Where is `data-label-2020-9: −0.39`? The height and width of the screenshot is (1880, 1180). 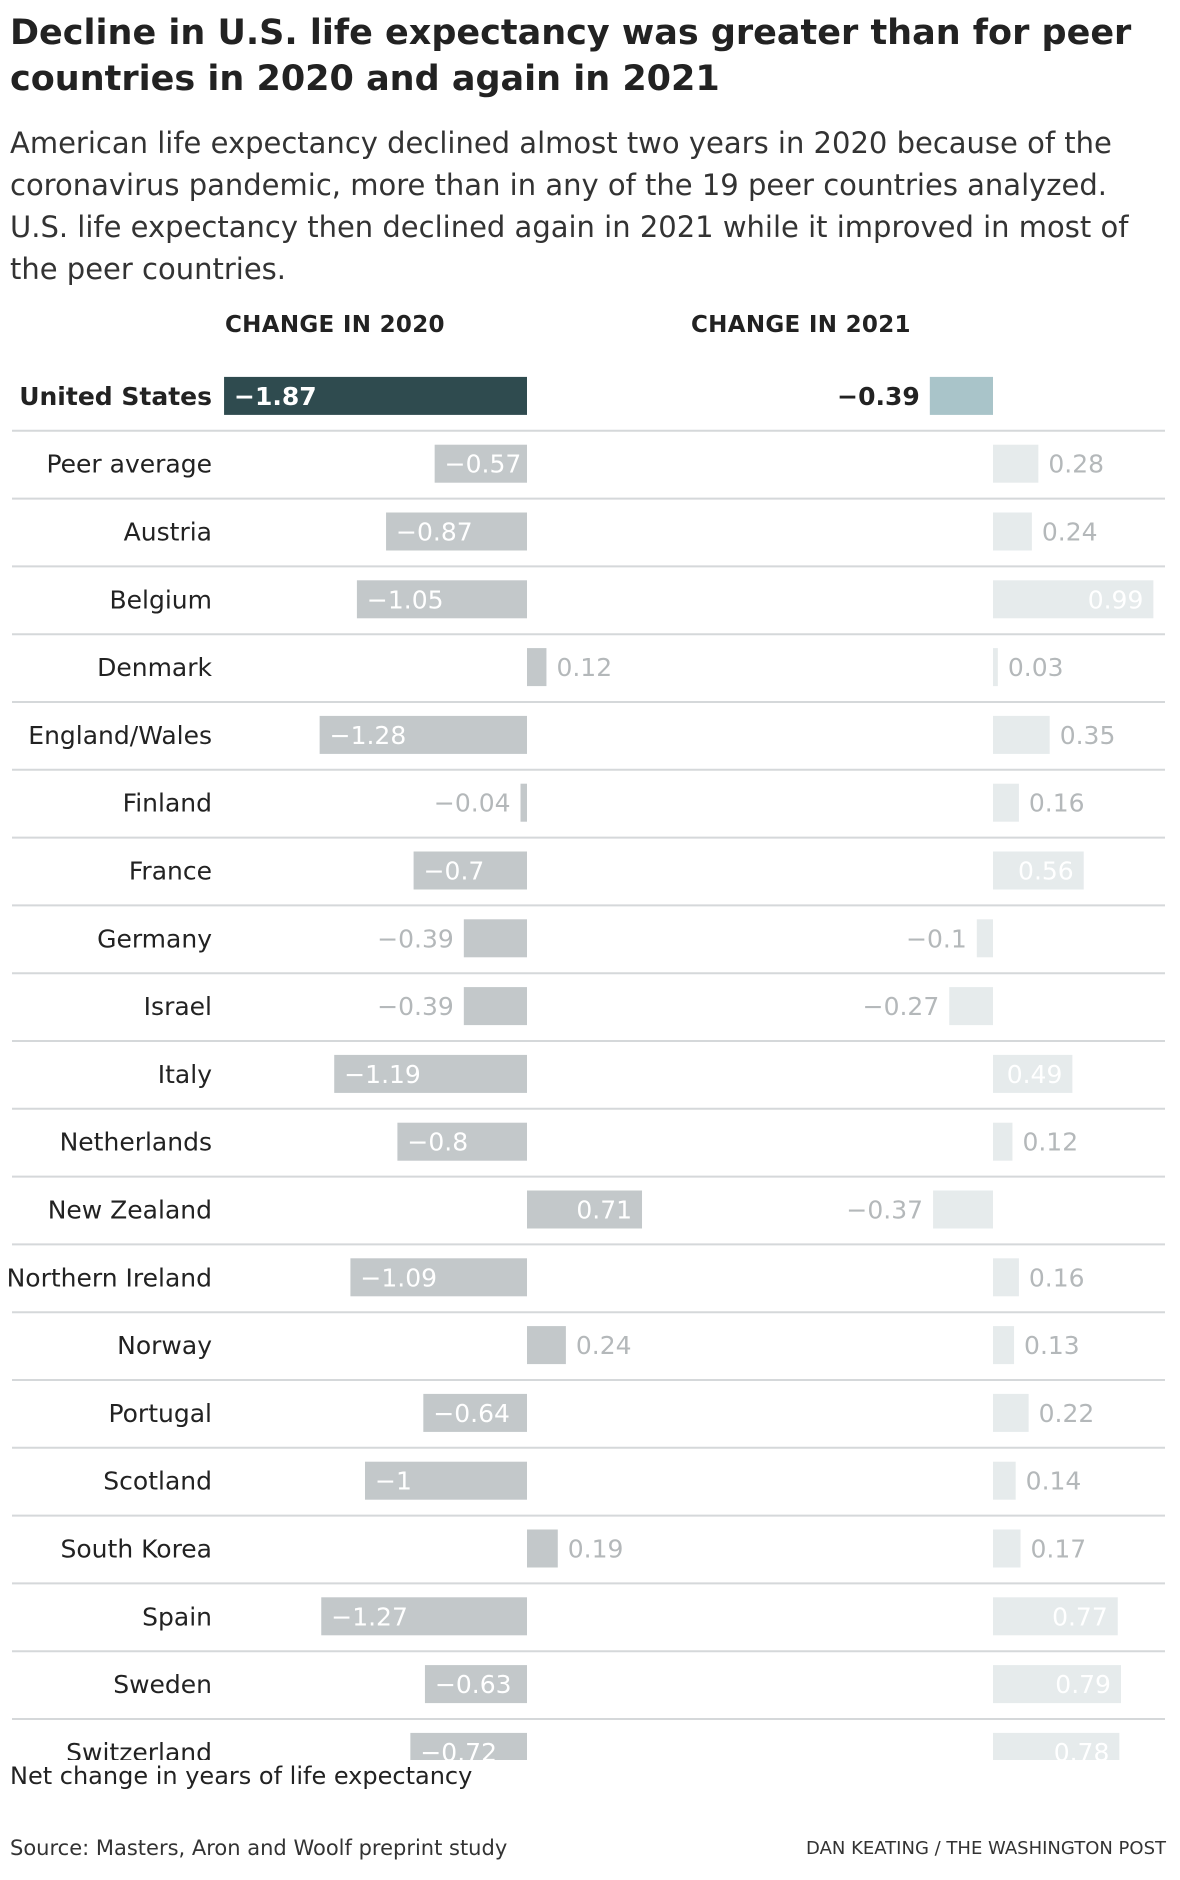
data-label-2020-9: −0.39 is located at coordinates (415, 1006).